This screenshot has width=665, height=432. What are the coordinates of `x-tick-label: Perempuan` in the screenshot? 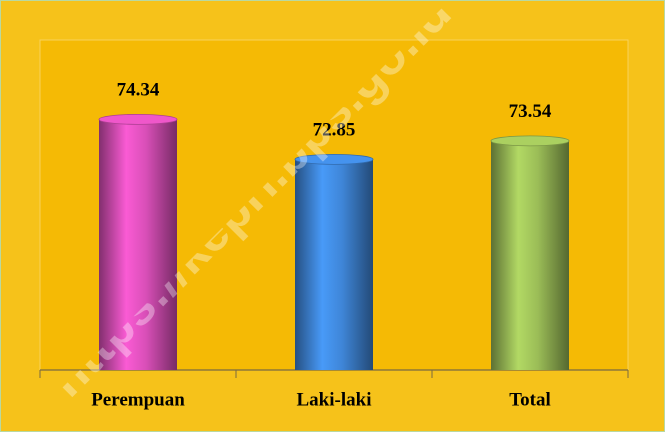 It's located at (138, 399).